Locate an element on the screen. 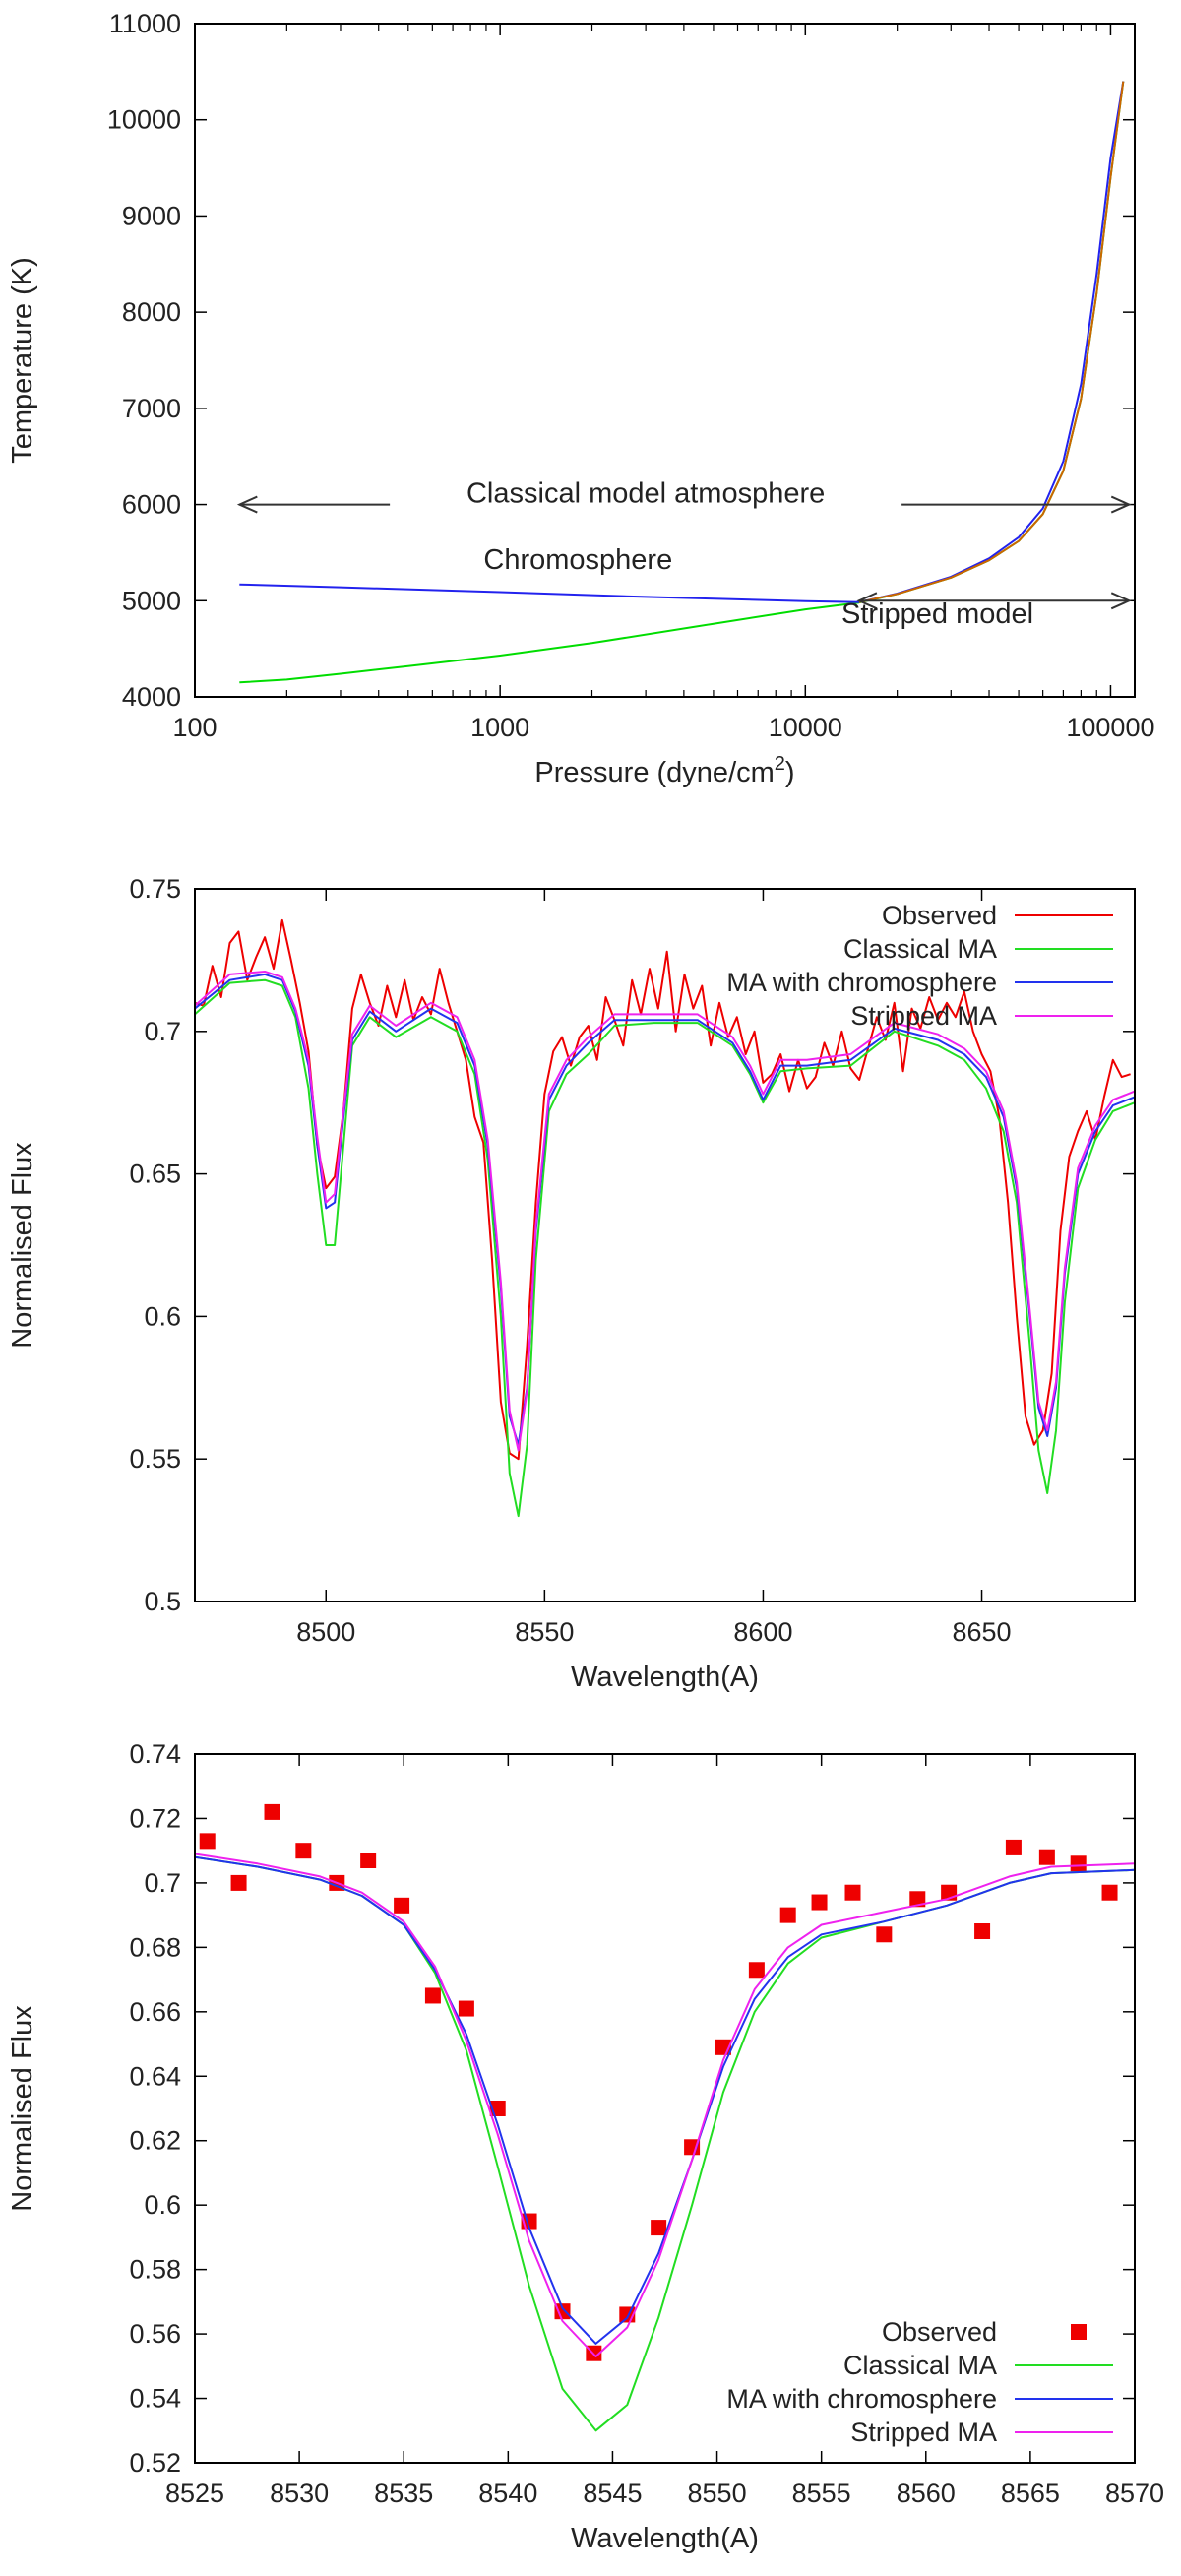 The image size is (1181, 2576). y-tick-label: 0.75 is located at coordinates (155, 889).